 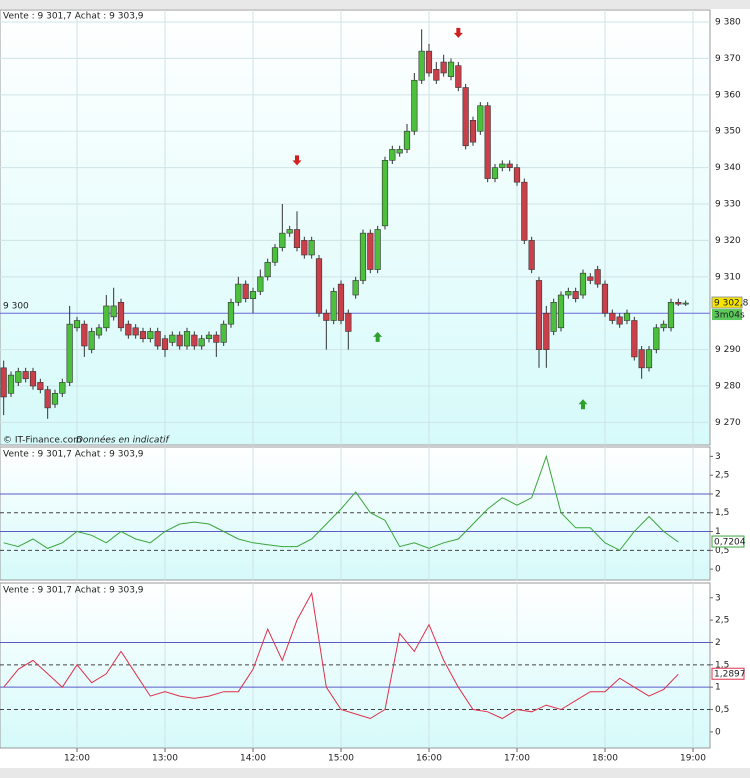 What do you see at coordinates (728, 59) in the screenshot?
I see `y-tick-label: 9 370` at bounding box center [728, 59].